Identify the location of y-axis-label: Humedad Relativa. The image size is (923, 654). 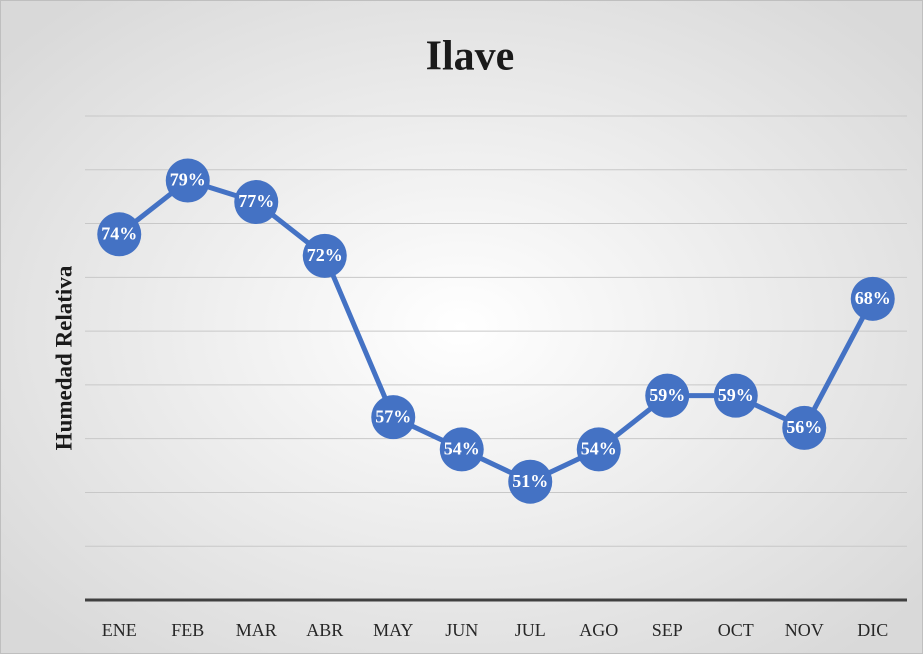
(63, 357).